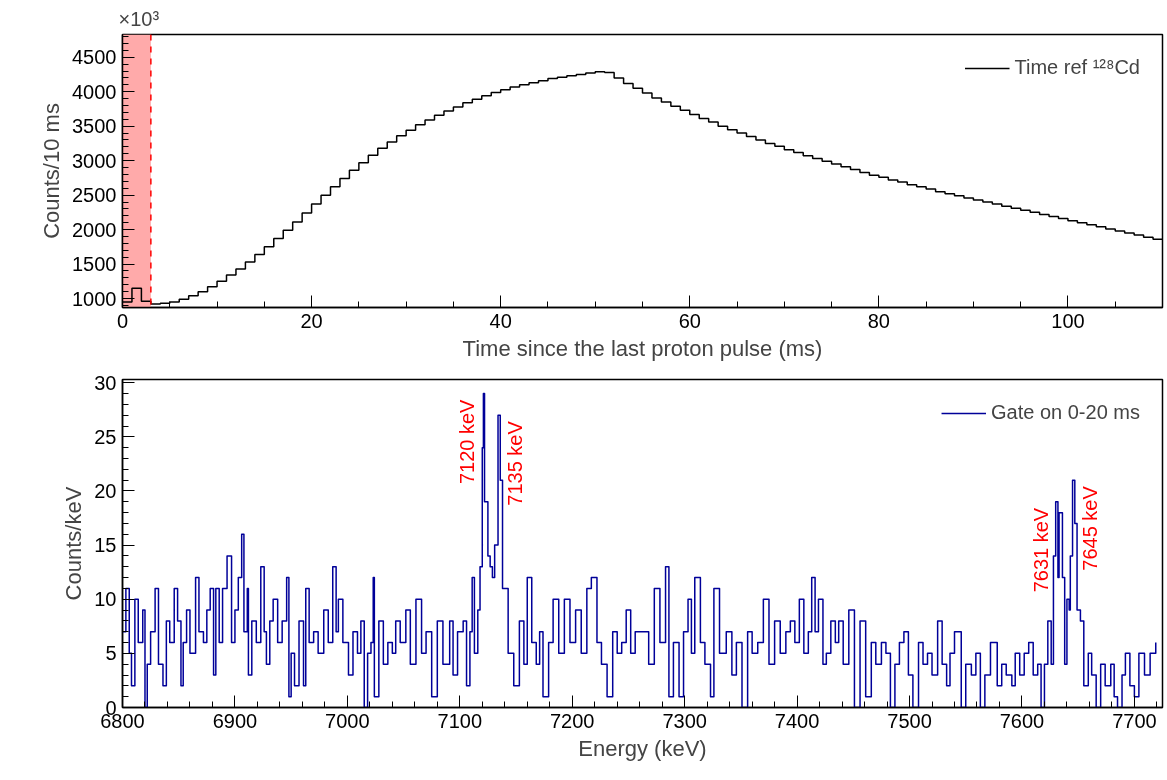 The image size is (1167, 780). What do you see at coordinates (460, 720) in the screenshot?
I see `x-tick-label: 7100` at bounding box center [460, 720].